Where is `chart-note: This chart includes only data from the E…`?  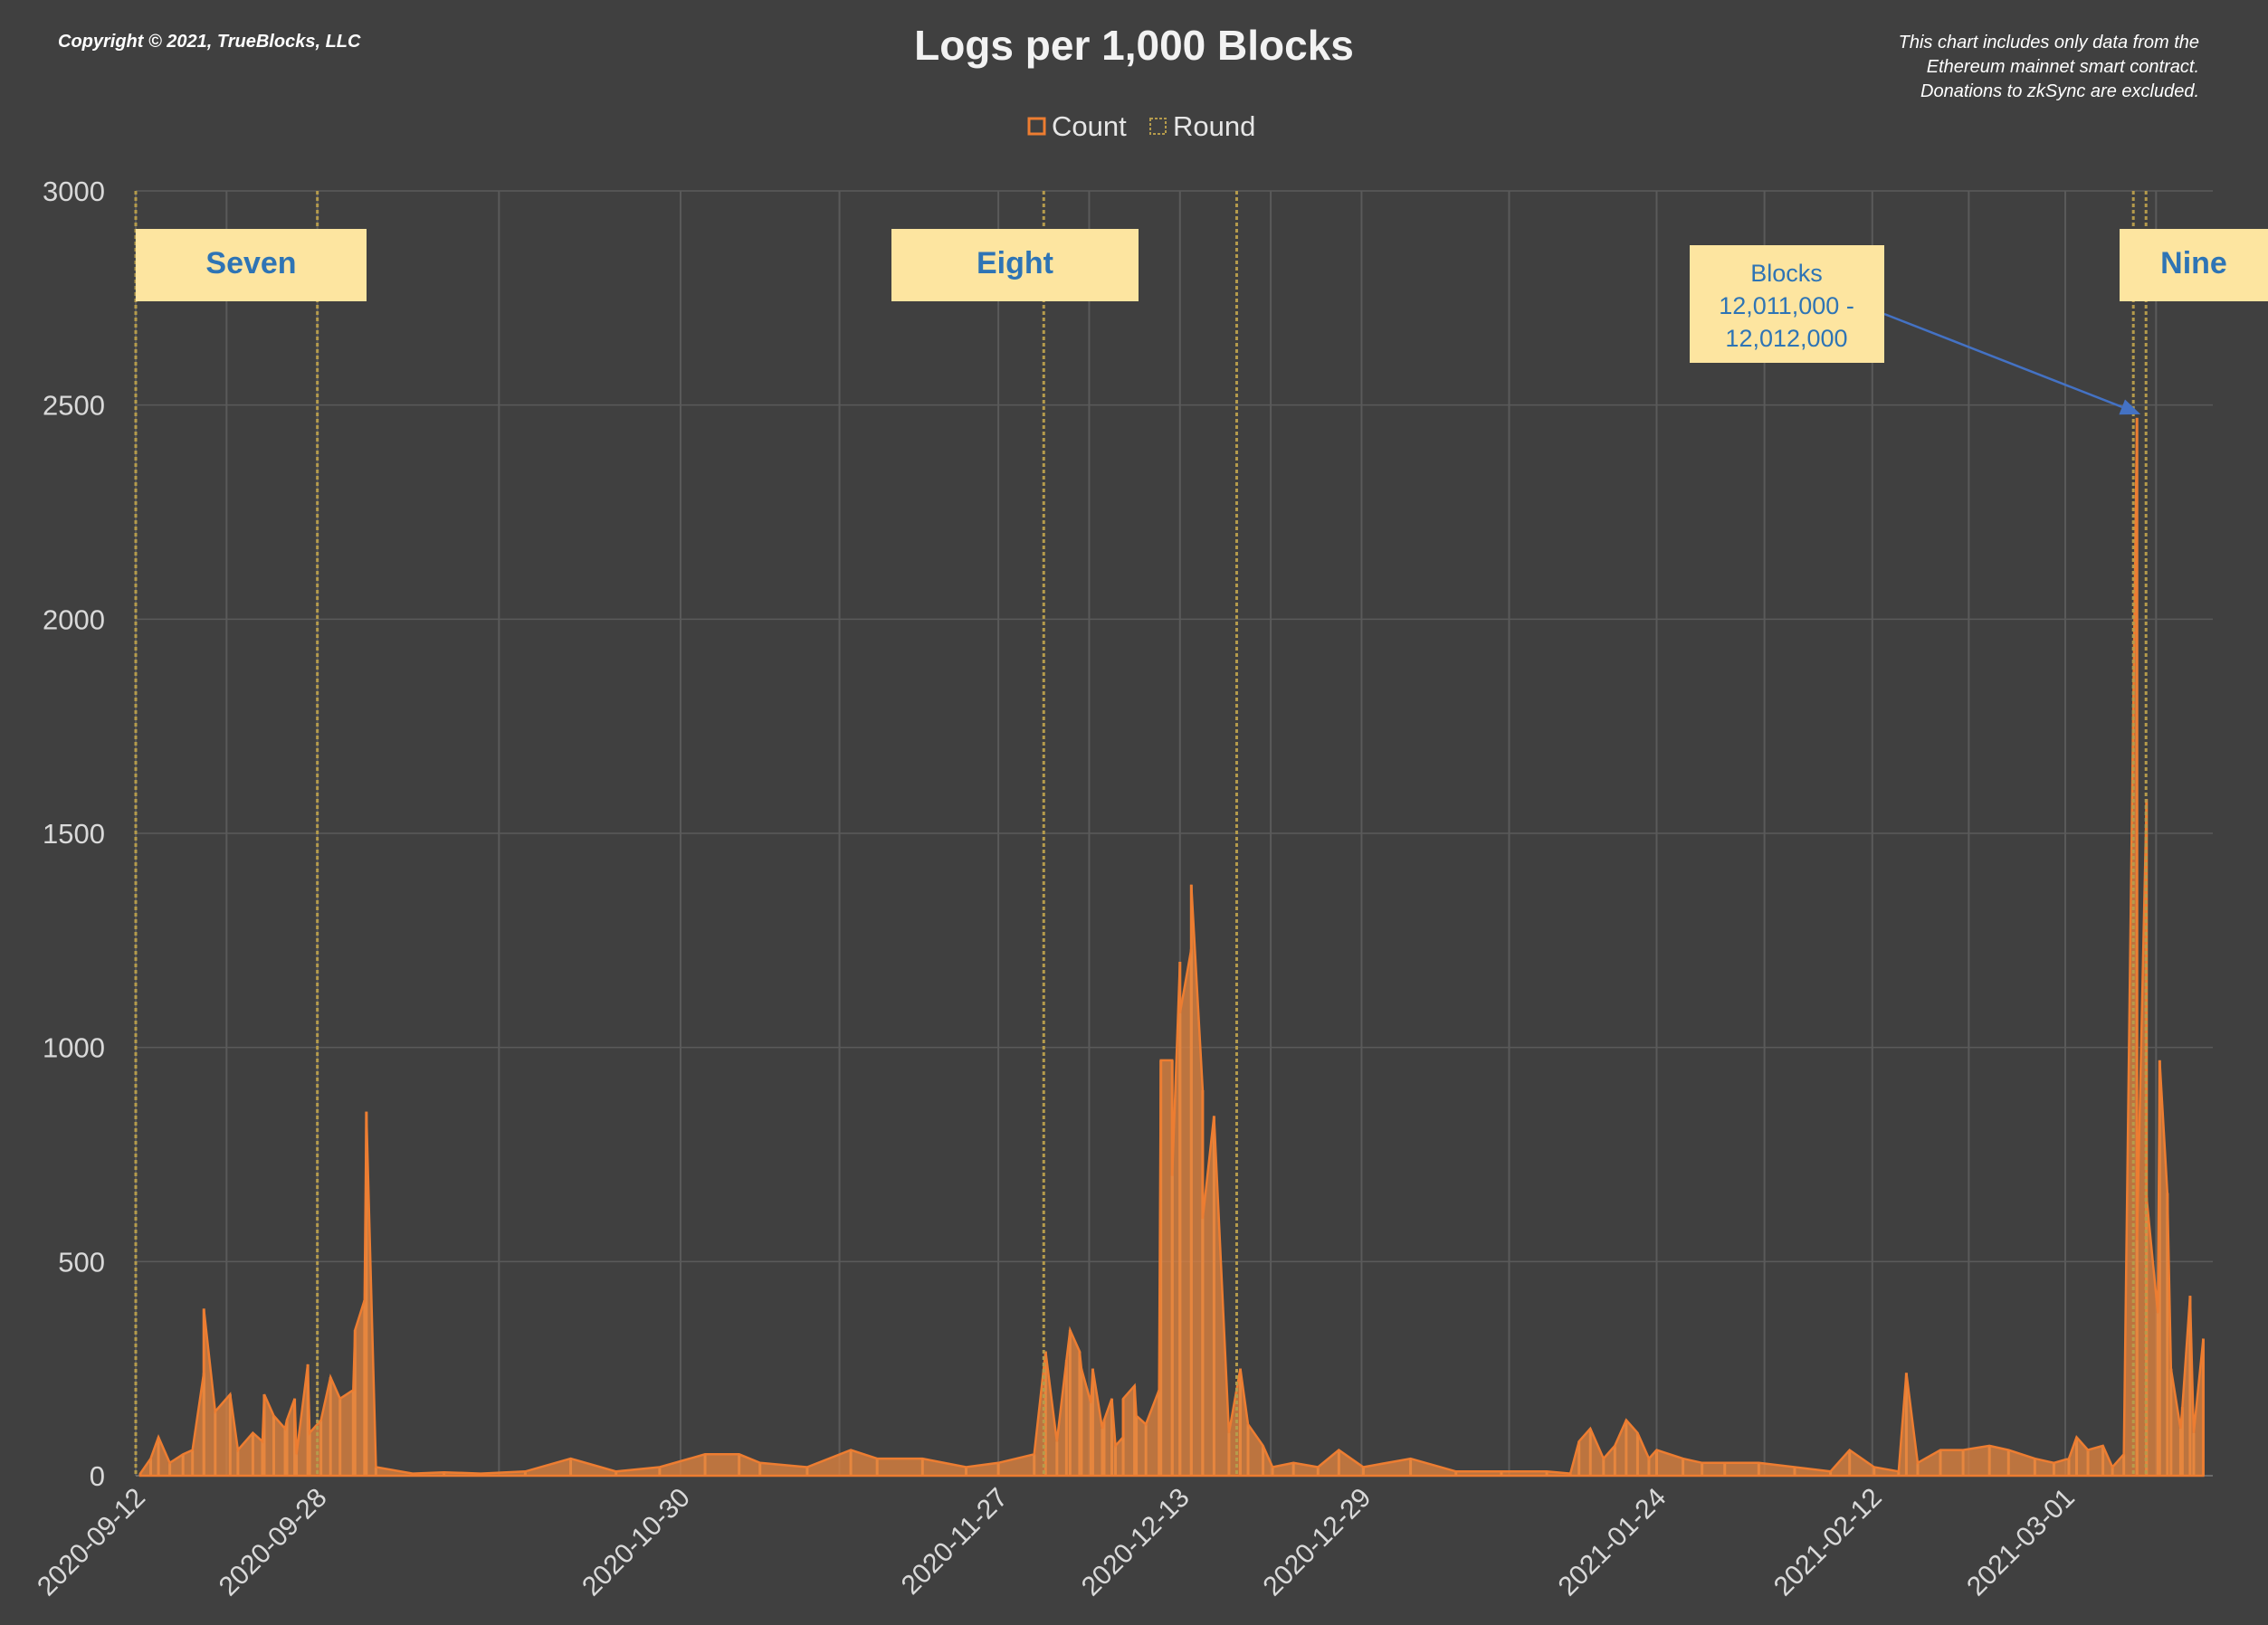
chart-note: This chart includes only data from the E… is located at coordinates (2049, 67).